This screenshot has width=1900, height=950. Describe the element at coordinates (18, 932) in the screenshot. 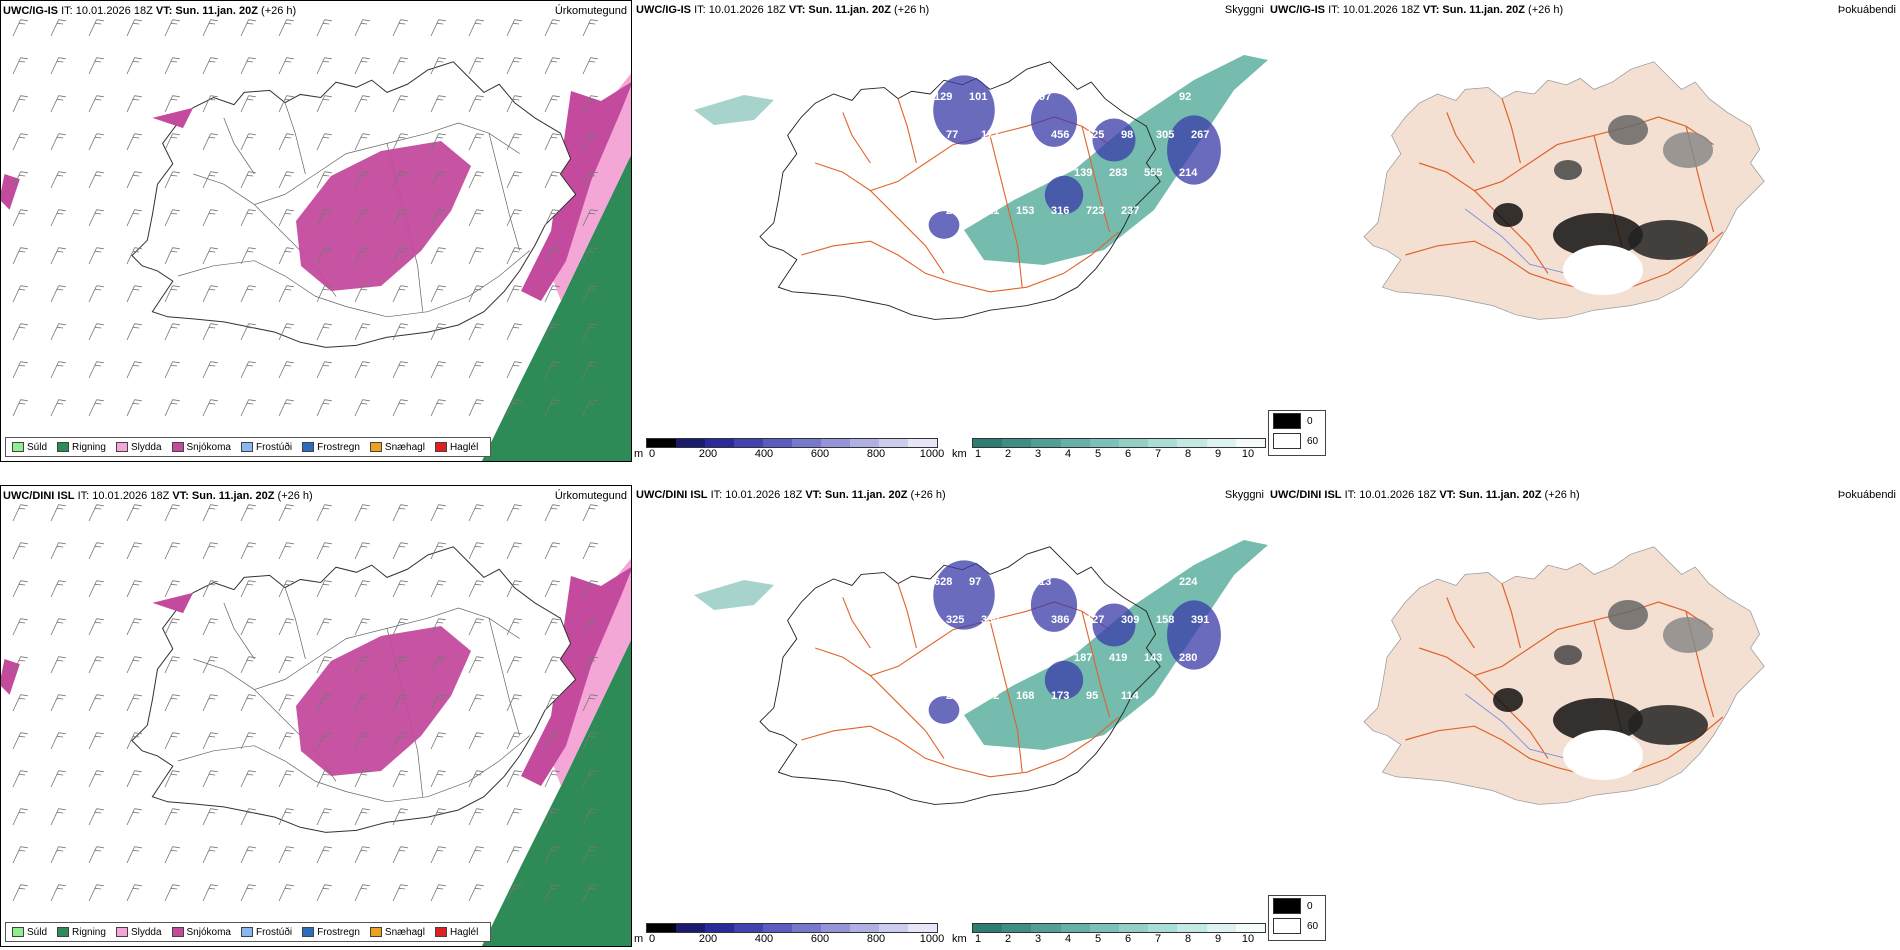

I see `legend-swatch` at that location.